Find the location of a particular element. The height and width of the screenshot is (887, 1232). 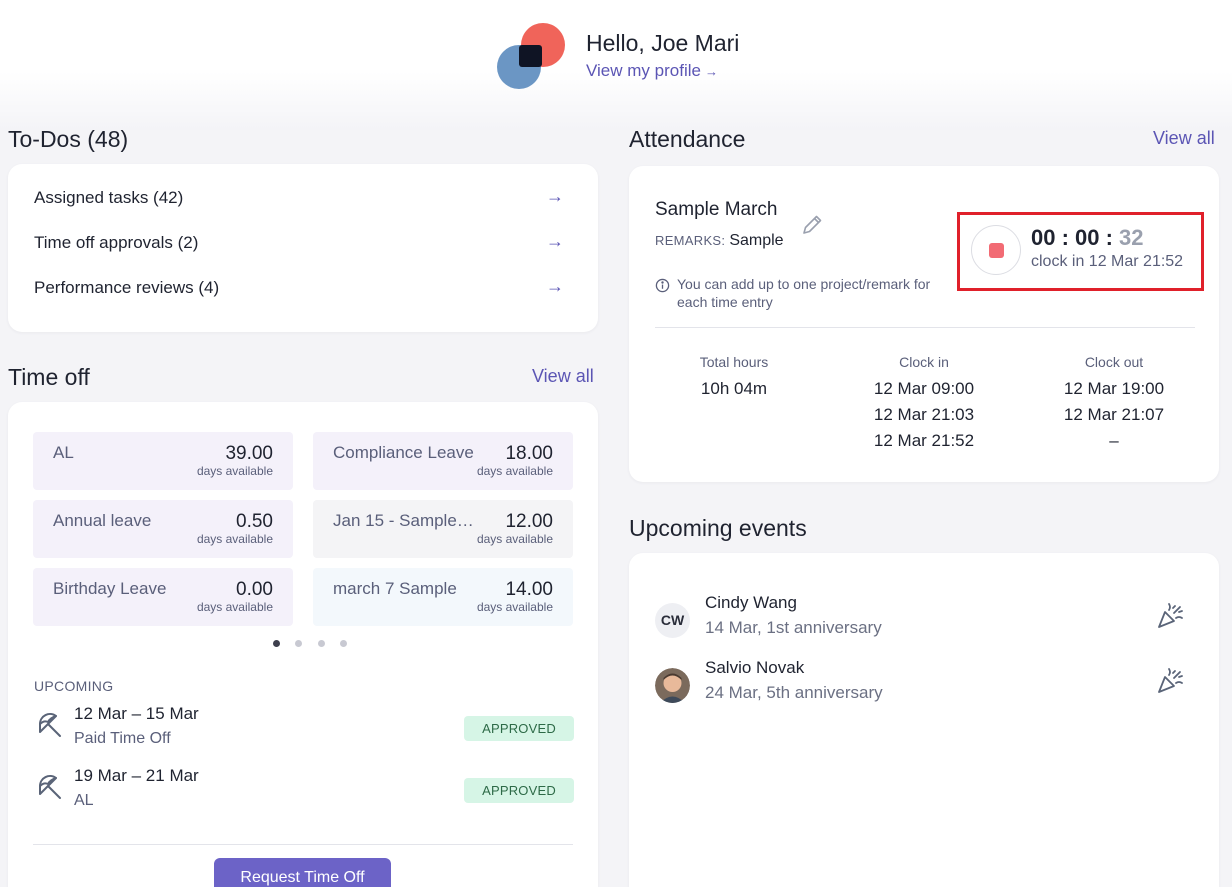

stop-clock-button is located at coordinates (996, 250).